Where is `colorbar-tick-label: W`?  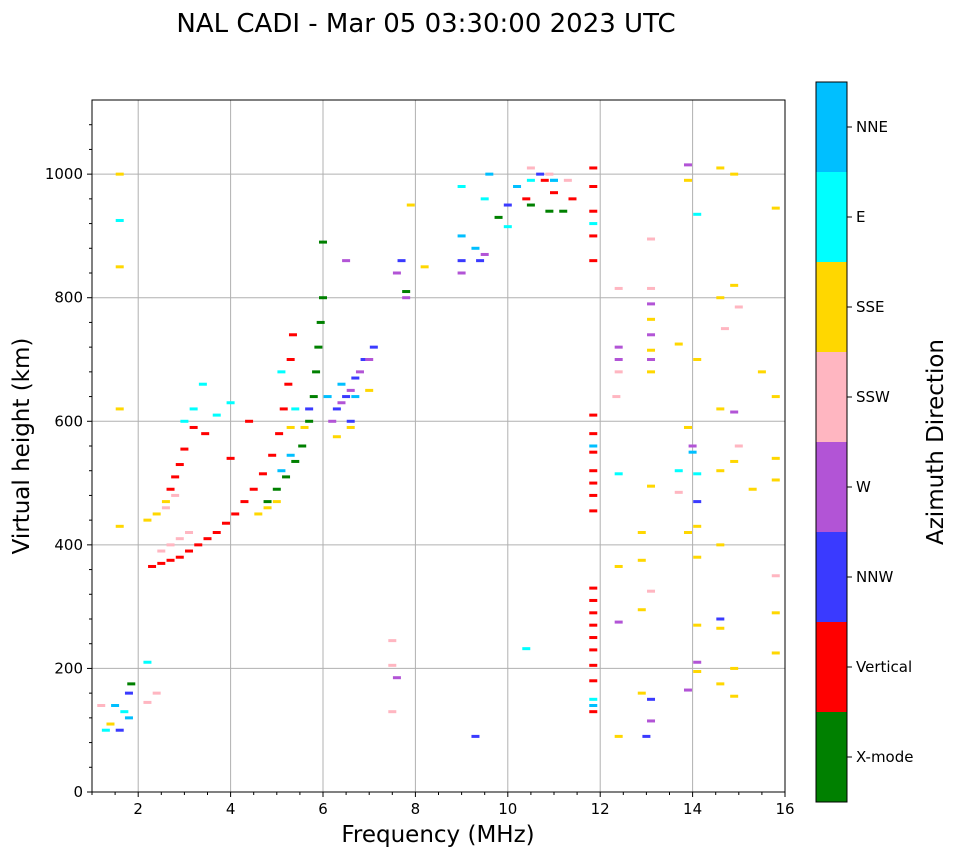 colorbar-tick-label: W is located at coordinates (863, 487).